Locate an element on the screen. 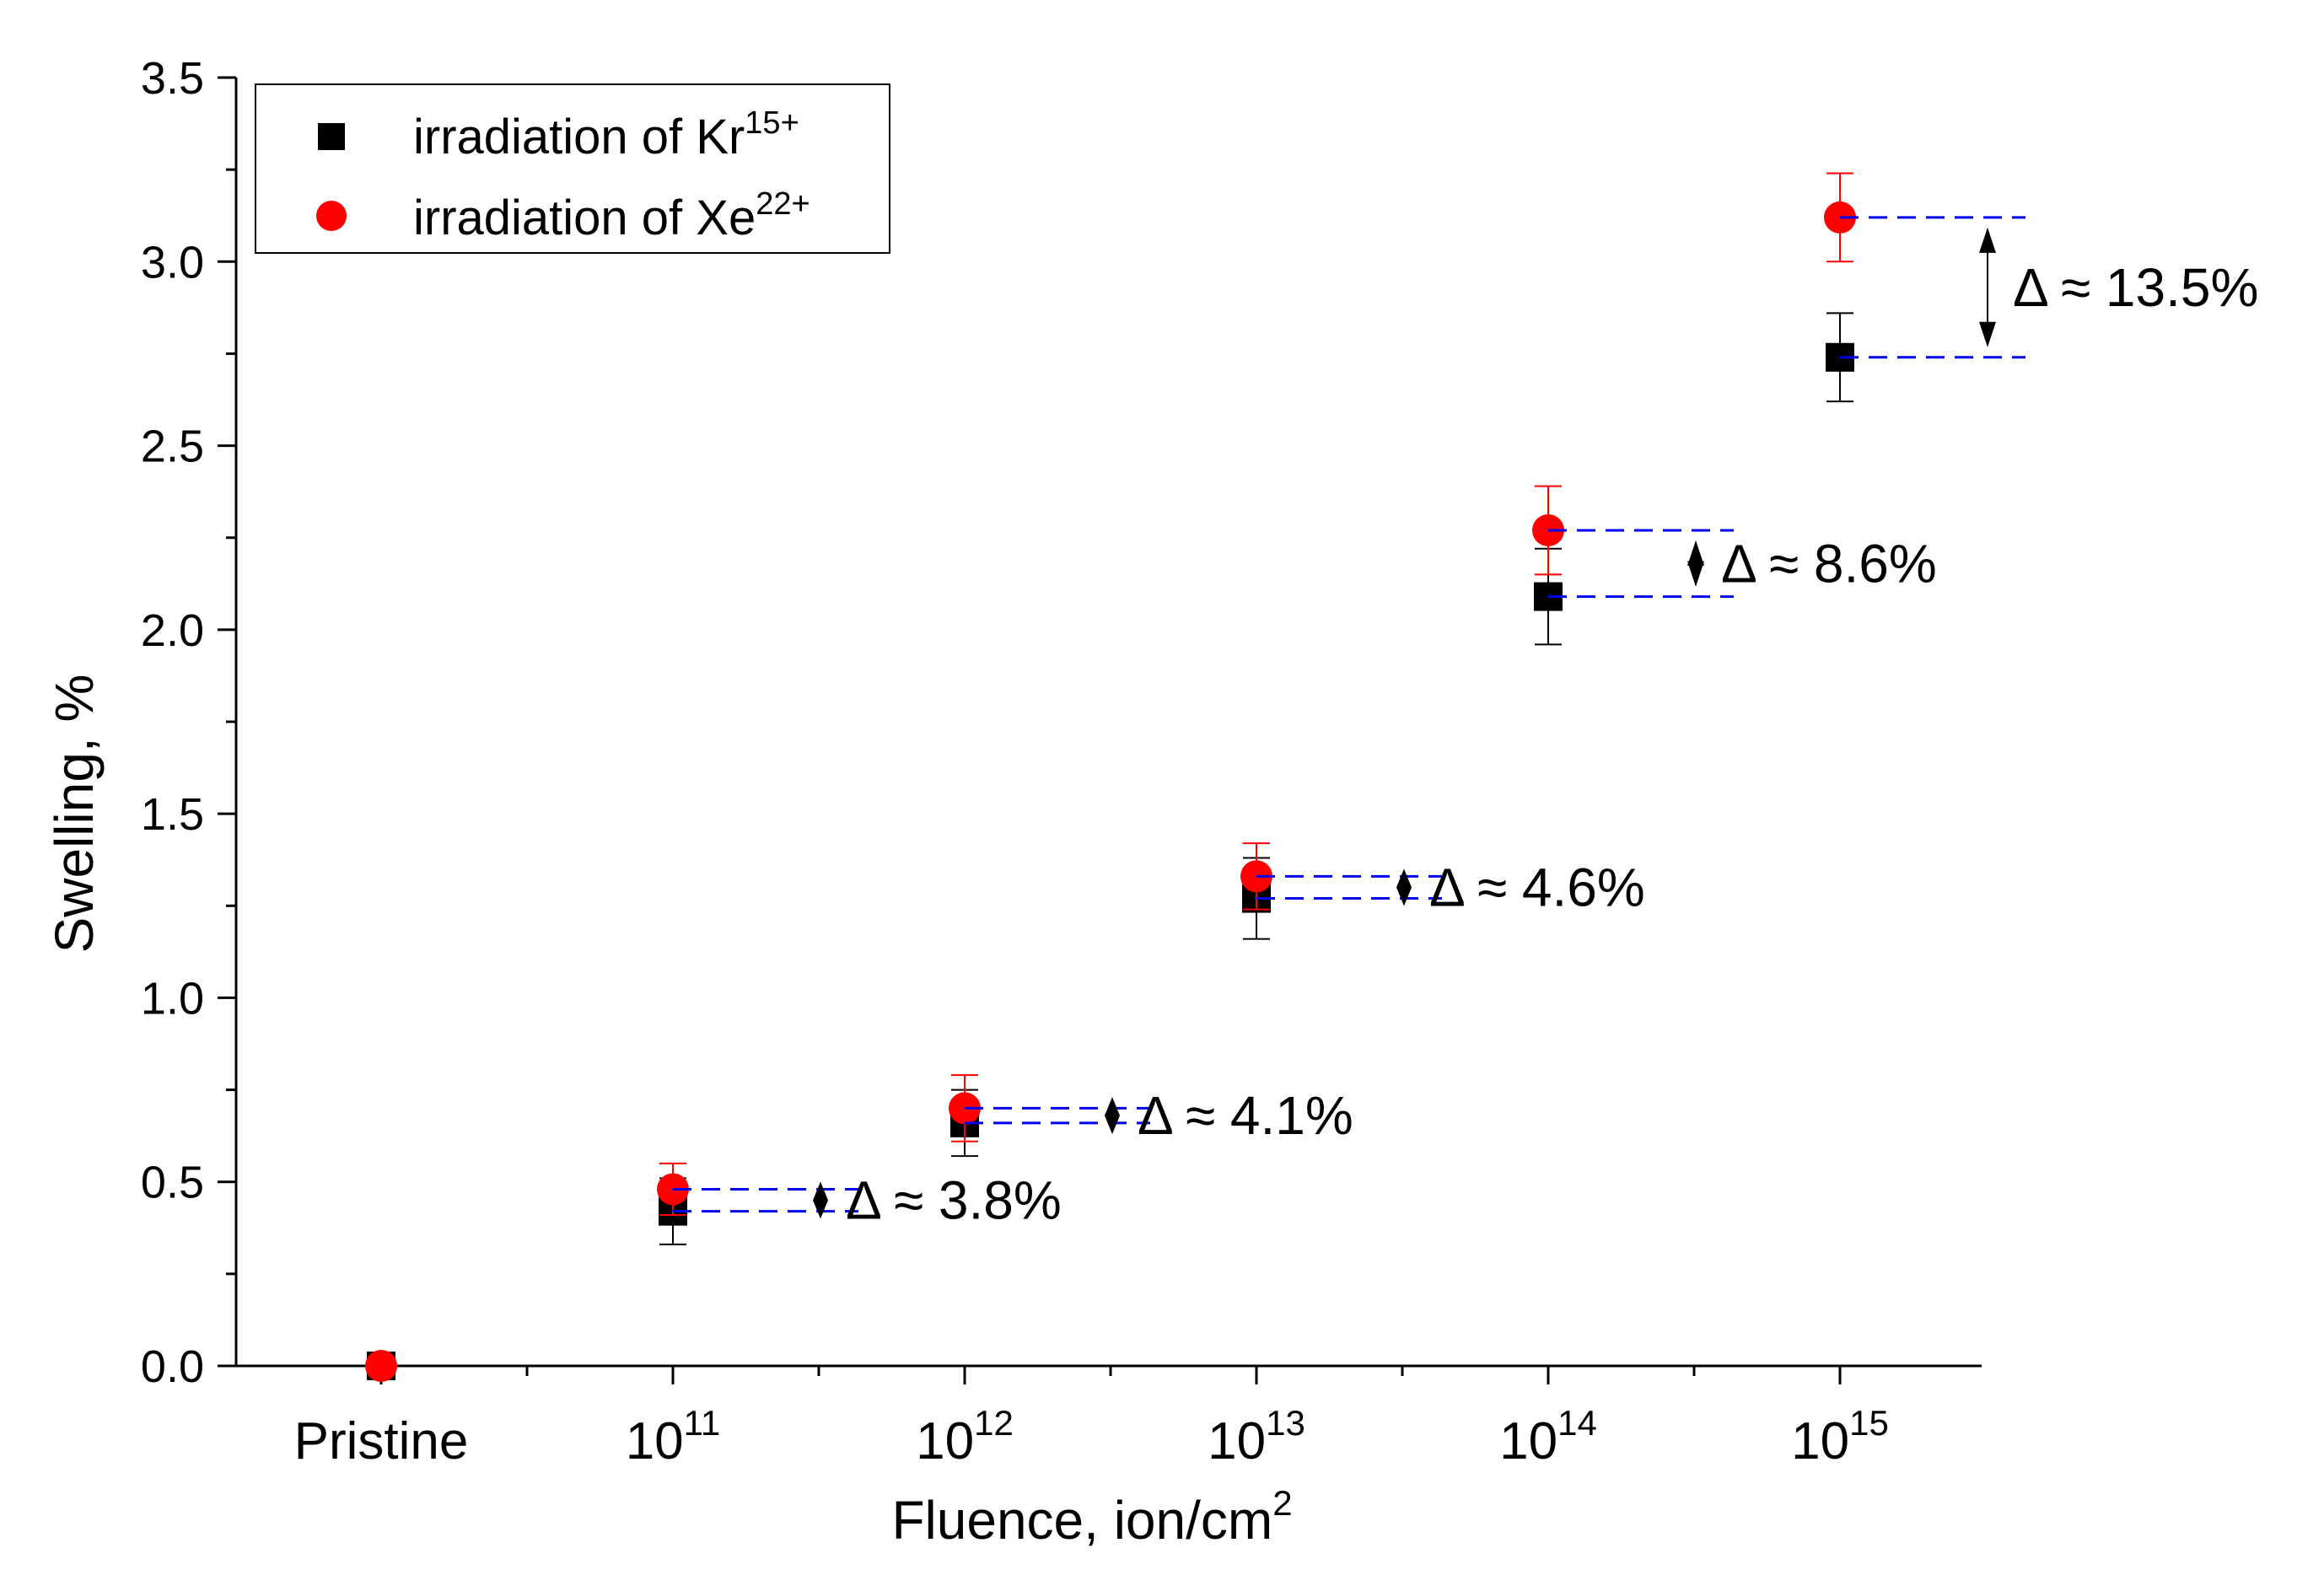 The image size is (2324, 1575). x-tick-label: 1012 is located at coordinates (965, 1436).